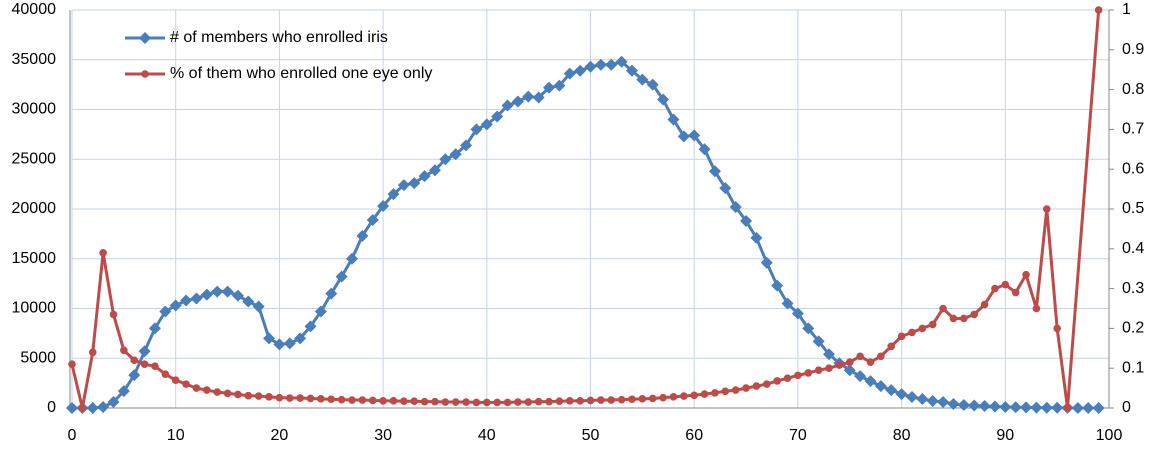  Describe the element at coordinates (798, 435) in the screenshot. I see `x-tick-label: 70` at that location.